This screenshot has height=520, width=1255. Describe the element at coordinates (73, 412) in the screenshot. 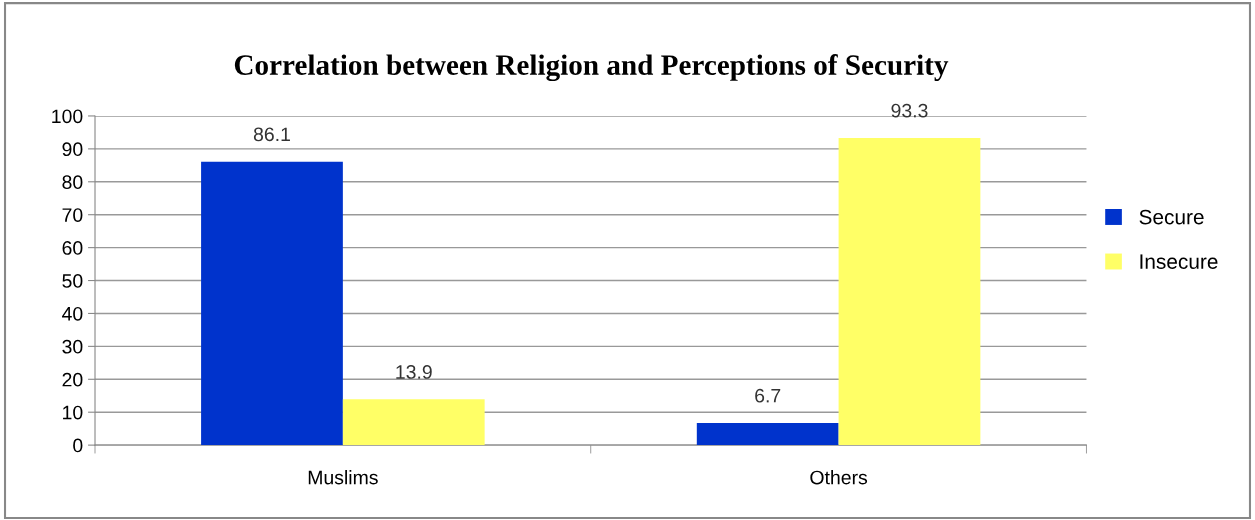

I see `y-tick-label: 10` at that location.